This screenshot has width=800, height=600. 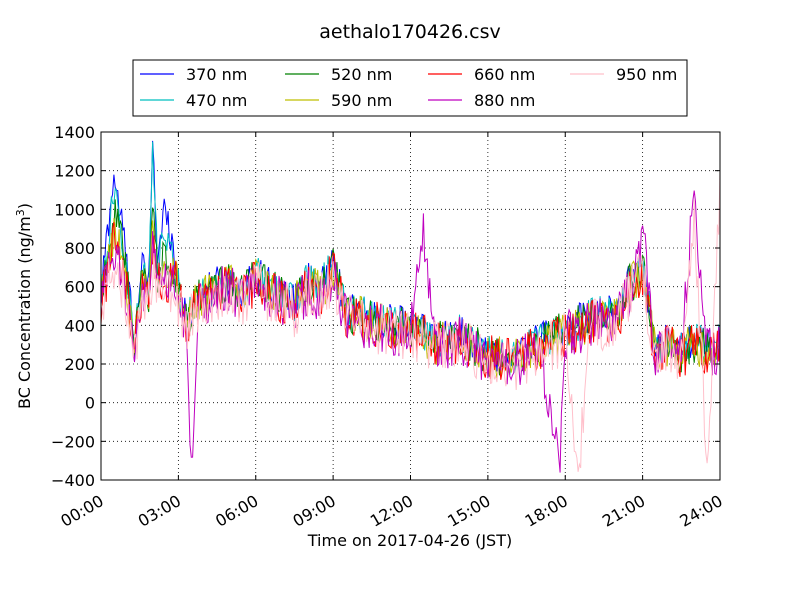 I want to click on legend-label: 950 nm, so click(x=646, y=74).